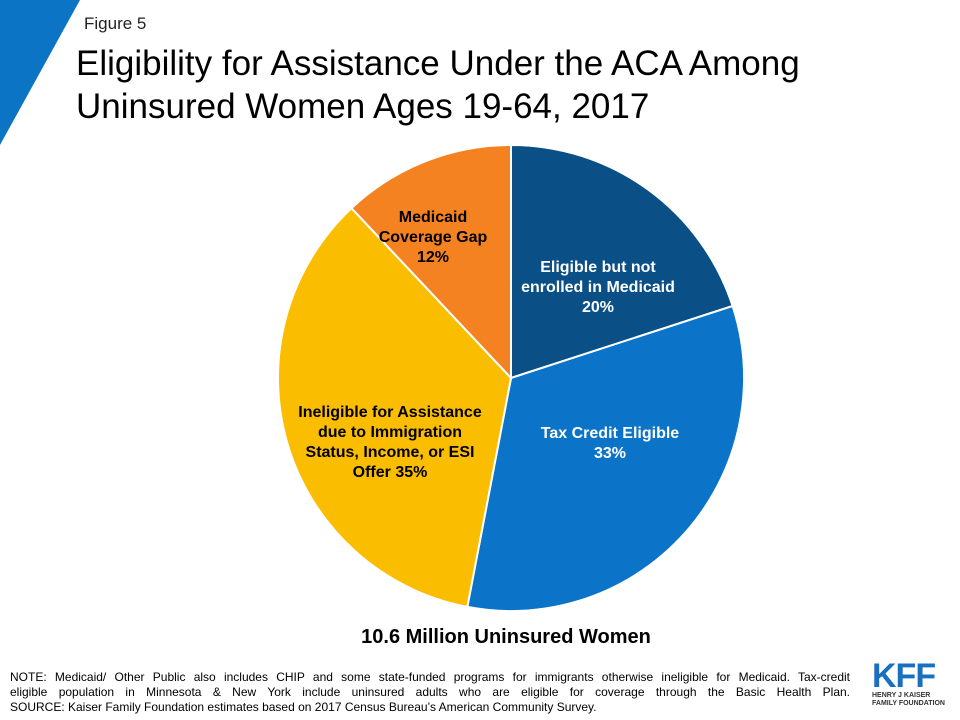  I want to click on kff-logo-org-1: HENRY J KAISER, so click(901, 695).